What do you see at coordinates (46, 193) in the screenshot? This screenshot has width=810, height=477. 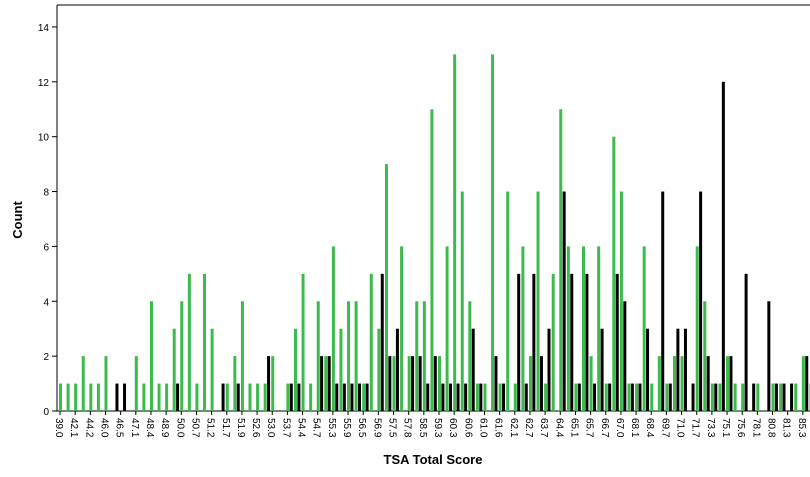 I see `y-tick-label: 8` at bounding box center [46, 193].